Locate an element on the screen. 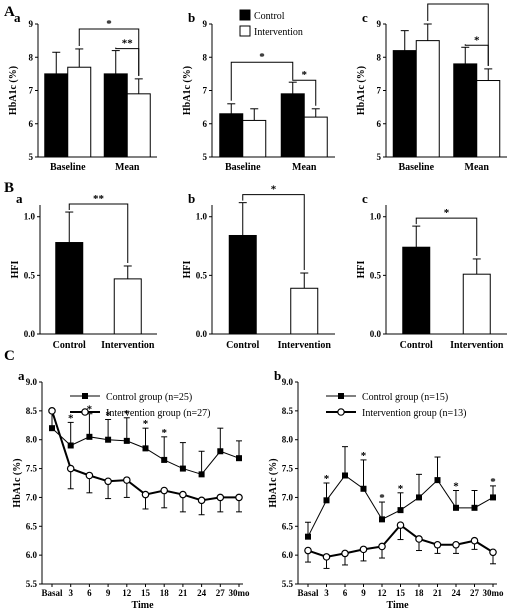  legend-intervention-swatch is located at coordinates (245, 31).